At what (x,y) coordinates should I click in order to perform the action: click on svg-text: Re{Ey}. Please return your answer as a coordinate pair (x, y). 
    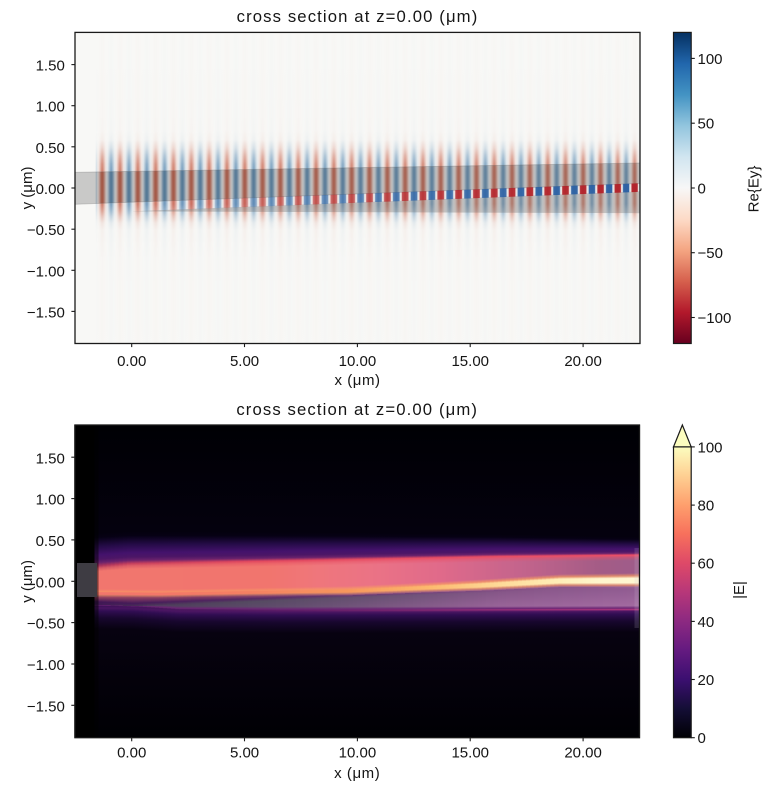
    Looking at the image, I should click on (754, 189).